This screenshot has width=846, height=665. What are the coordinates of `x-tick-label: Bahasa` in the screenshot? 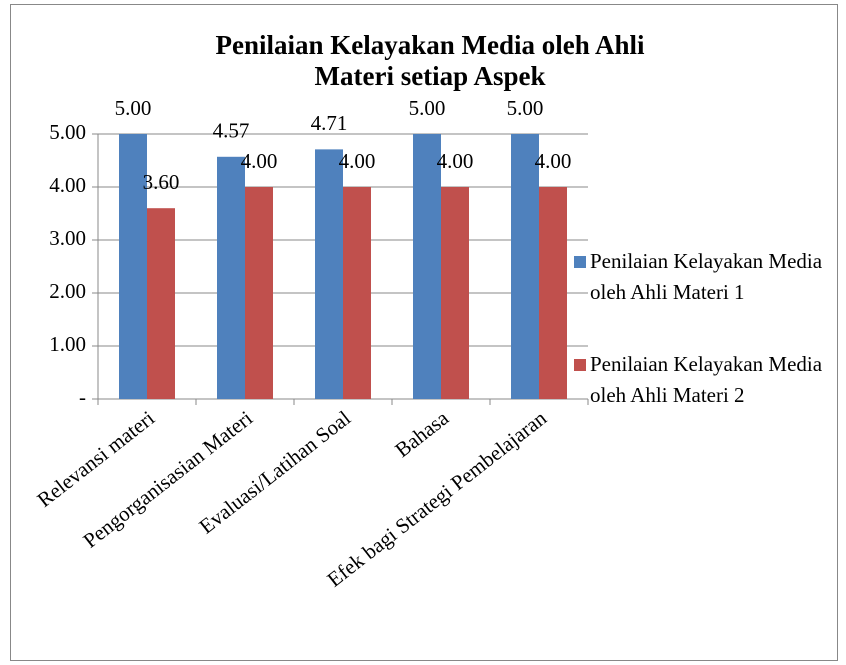 It's located at (421, 433).